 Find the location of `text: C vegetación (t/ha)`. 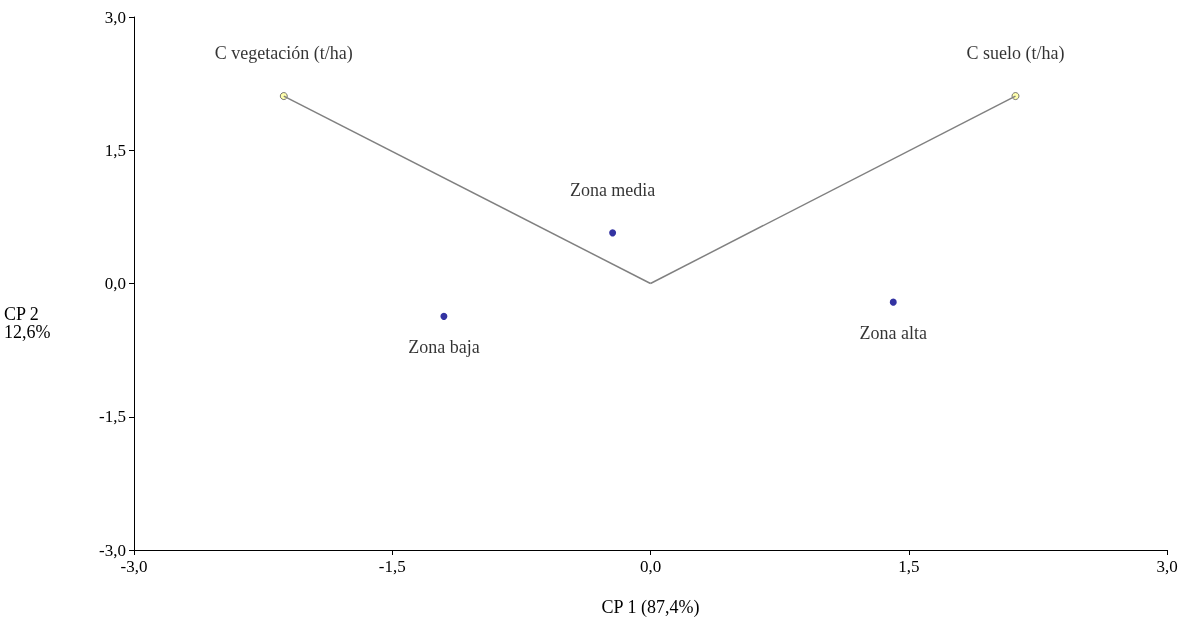

text: C vegetación (t/ha) is located at coordinates (283, 54).